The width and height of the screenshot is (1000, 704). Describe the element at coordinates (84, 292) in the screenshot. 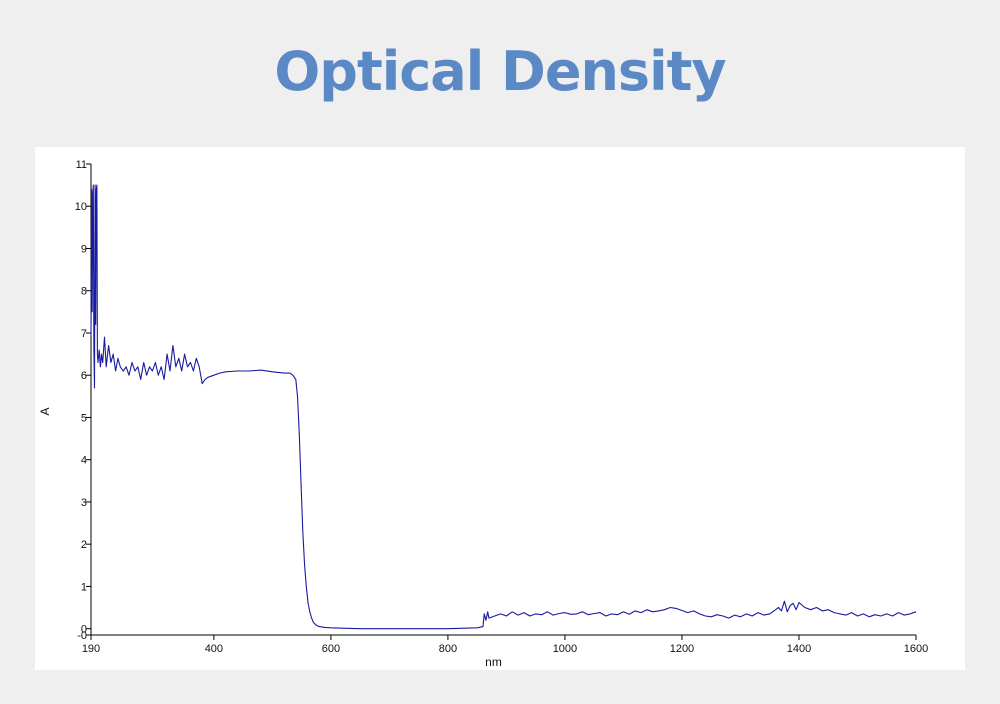

I see `y-tick-label: 8` at that location.